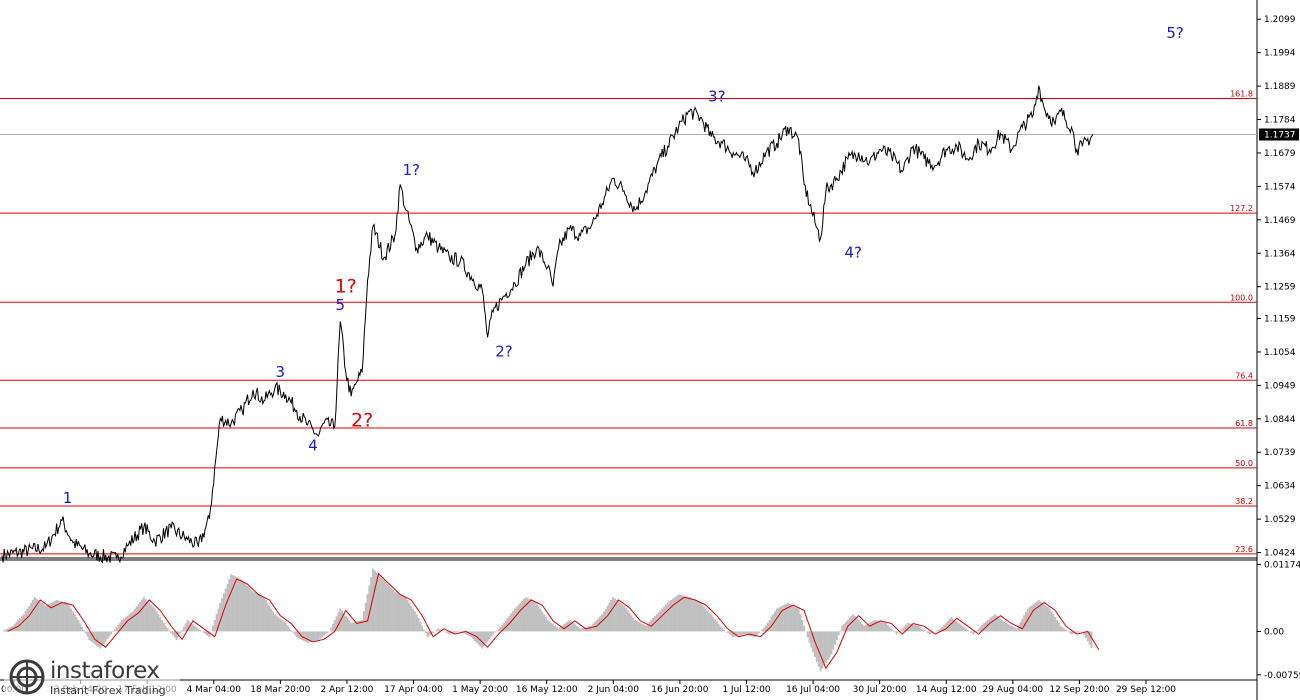  I want to click on time-tick-label: 18 Mar 20:00, so click(280, 690).